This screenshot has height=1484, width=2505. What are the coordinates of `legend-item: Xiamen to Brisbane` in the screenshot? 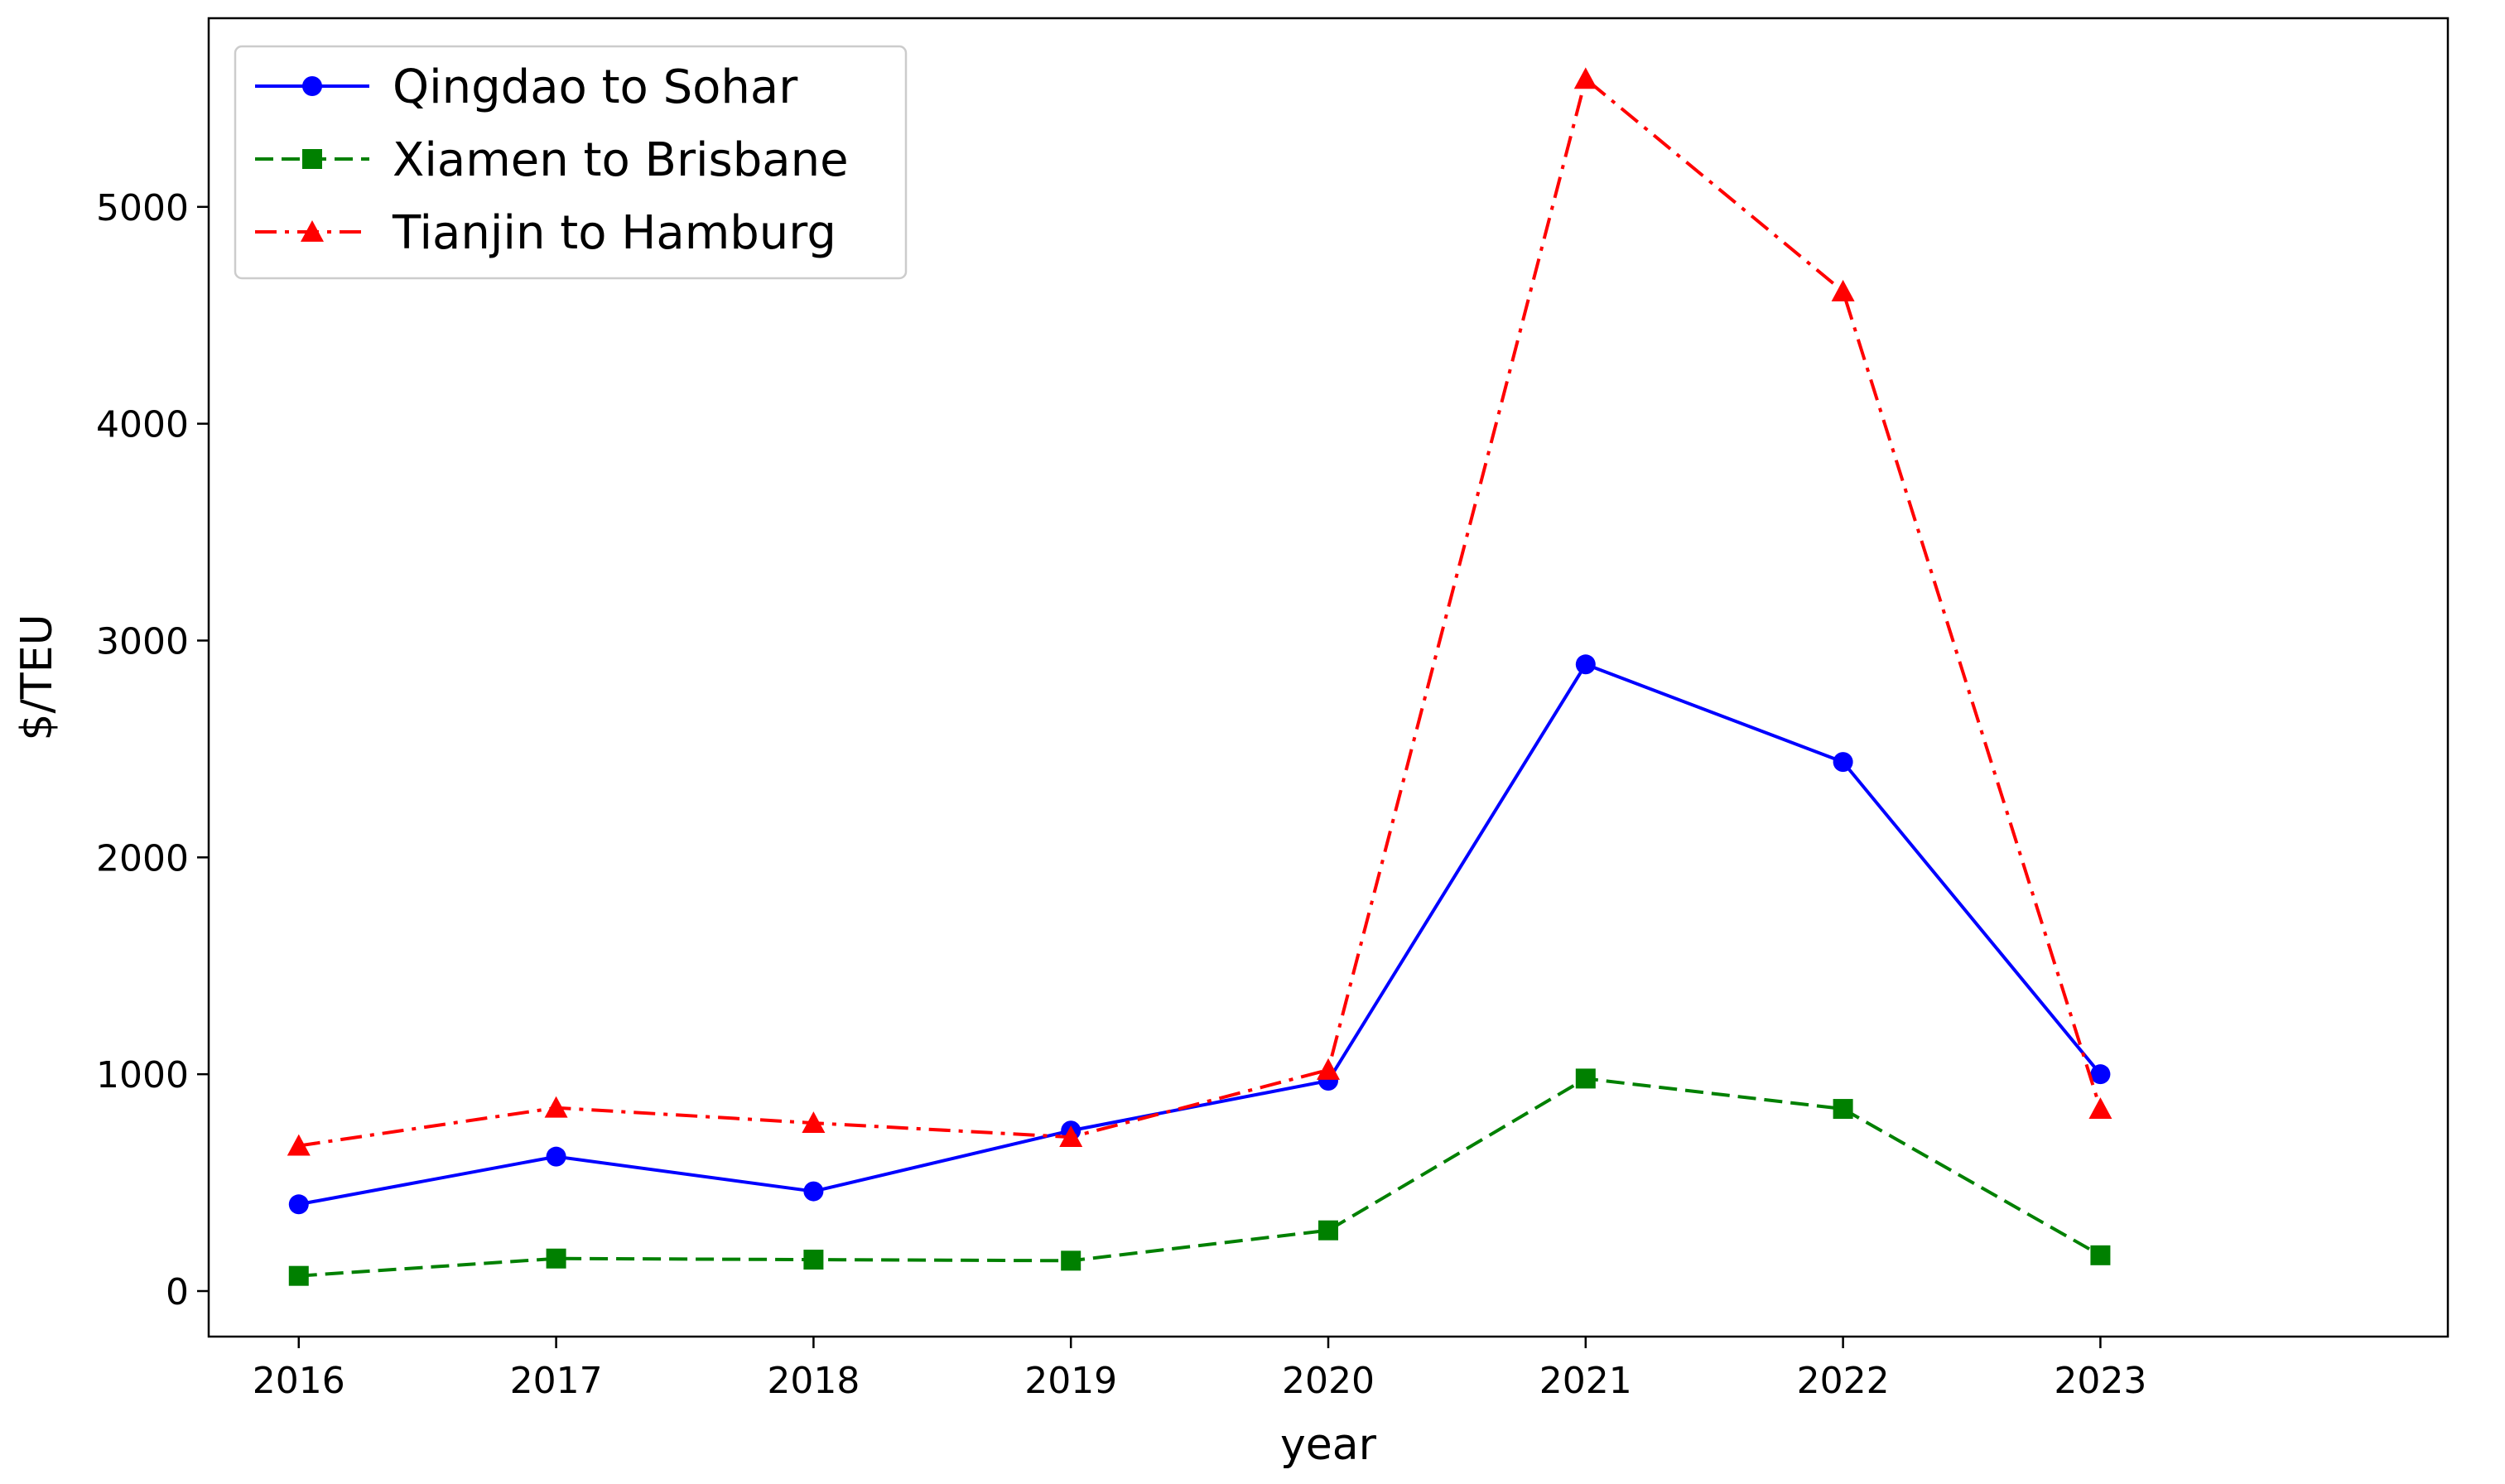 It's located at (552, 160).